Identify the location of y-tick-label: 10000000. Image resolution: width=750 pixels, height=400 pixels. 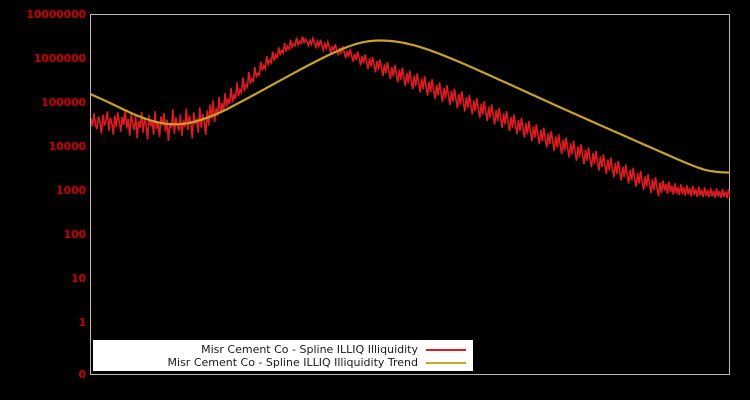
(56, 14).